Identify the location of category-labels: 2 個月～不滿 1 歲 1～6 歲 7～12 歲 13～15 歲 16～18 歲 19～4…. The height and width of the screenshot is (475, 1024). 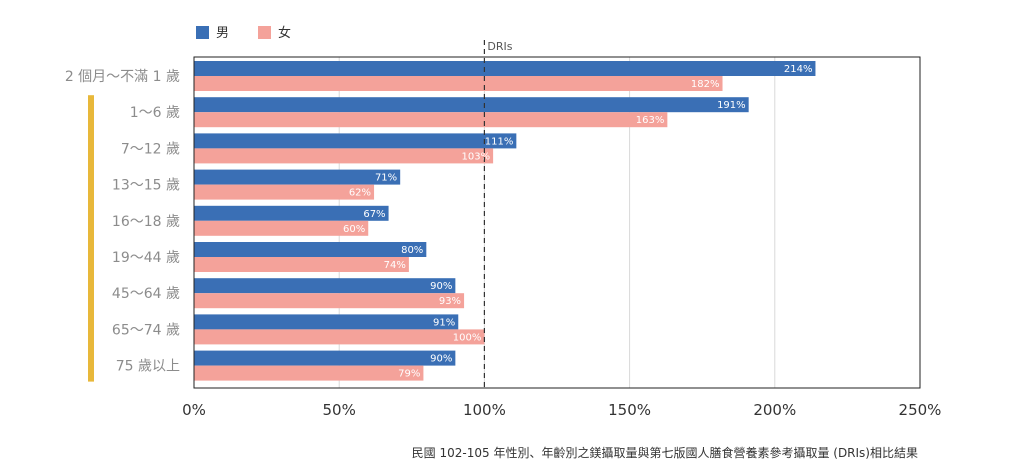
(122, 222).